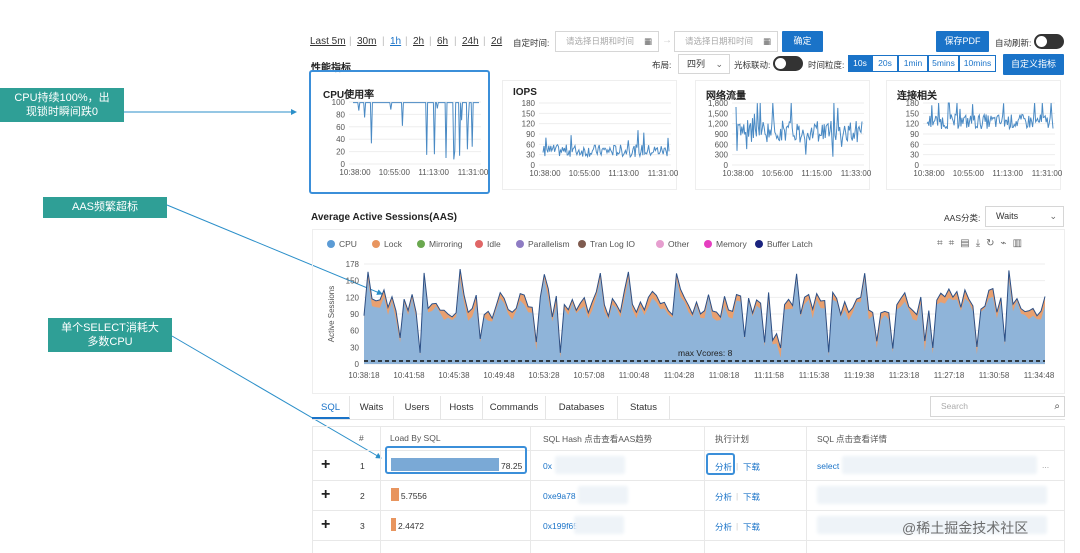 Image resolution: width=1080 pixels, height=553 pixels. I want to click on range-1h: 1h, so click(396, 41).